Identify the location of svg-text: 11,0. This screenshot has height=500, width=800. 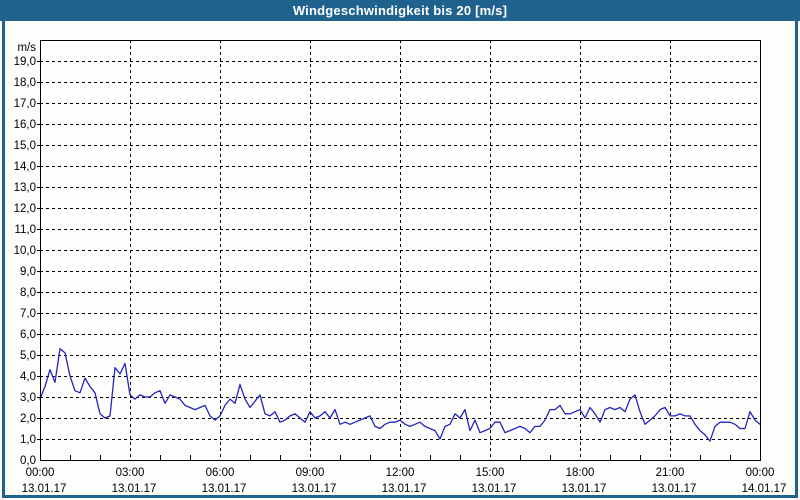
(25, 230).